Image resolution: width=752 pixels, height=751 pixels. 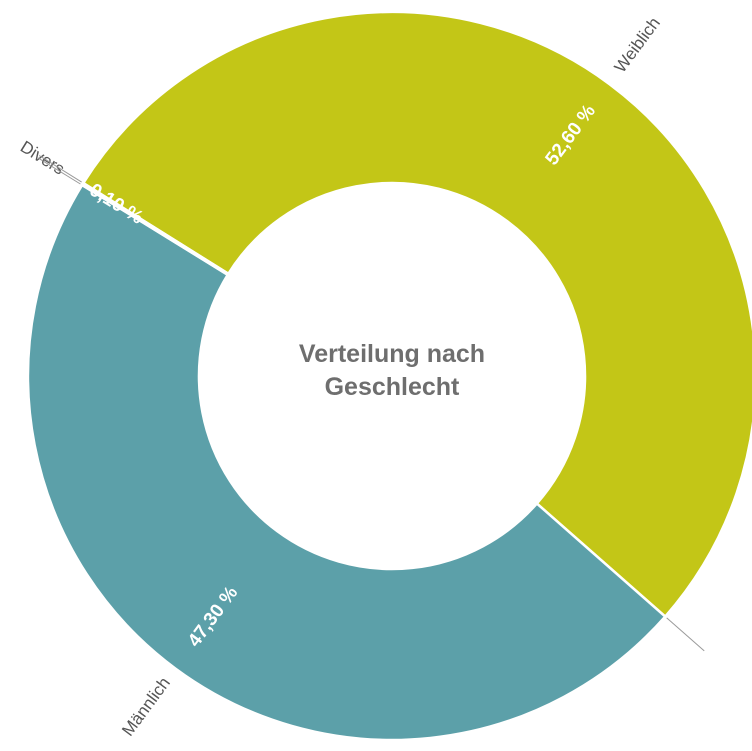 What do you see at coordinates (146, 707) in the screenshot?
I see `category-label: Männlich` at bounding box center [146, 707].